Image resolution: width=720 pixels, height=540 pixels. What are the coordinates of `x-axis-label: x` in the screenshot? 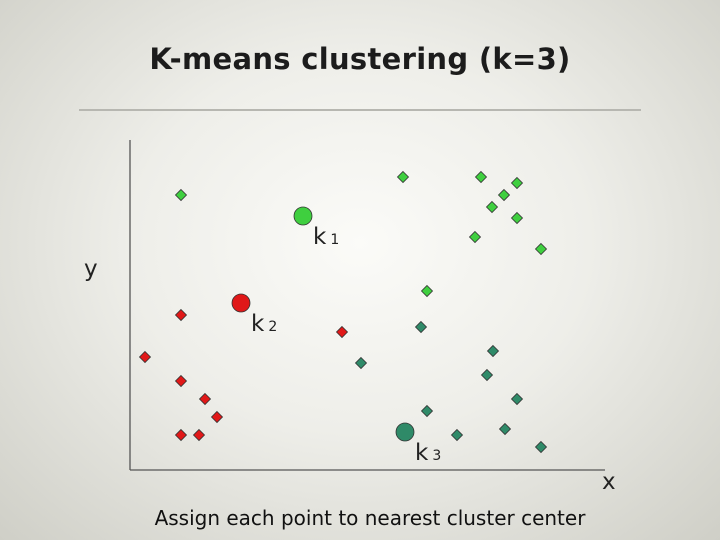 It's located at (609, 482).